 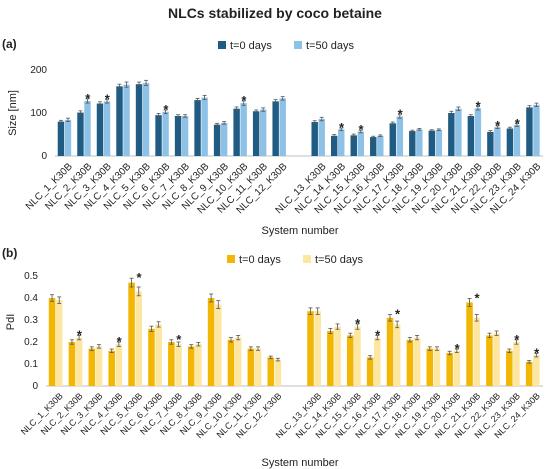 What do you see at coordinates (9, 253) in the screenshot?
I see `panel-label-b: (b)` at bounding box center [9, 253].